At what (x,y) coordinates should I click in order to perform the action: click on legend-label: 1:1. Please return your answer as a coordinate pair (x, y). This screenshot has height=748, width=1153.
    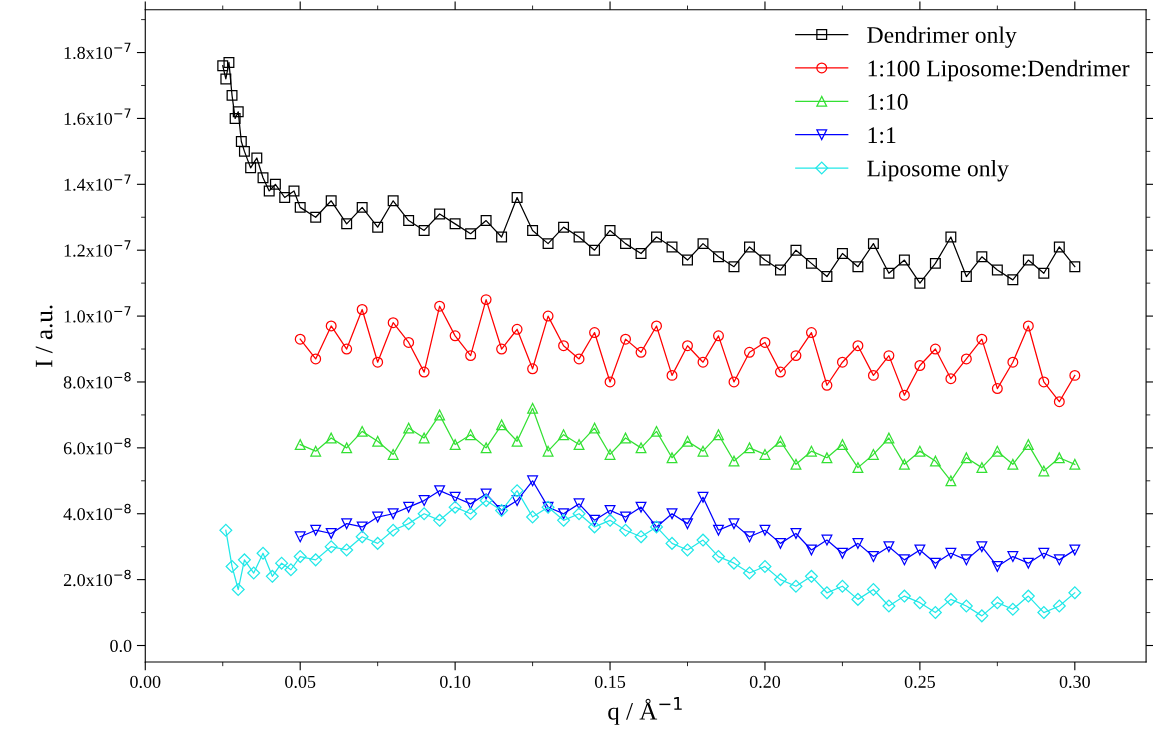
    Looking at the image, I should click on (882, 135).